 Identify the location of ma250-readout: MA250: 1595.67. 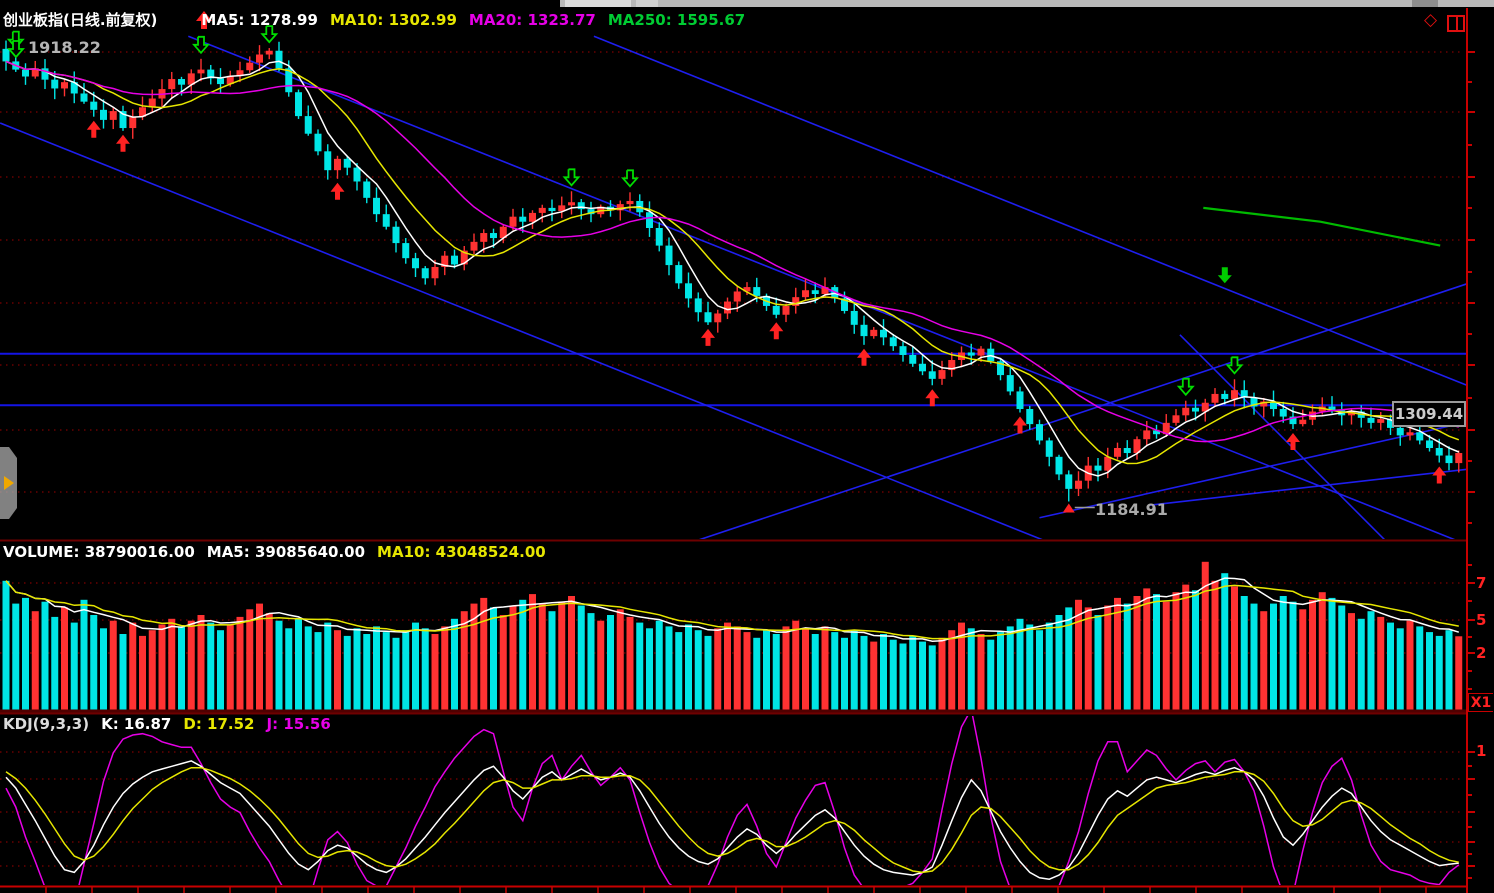
(676, 19).